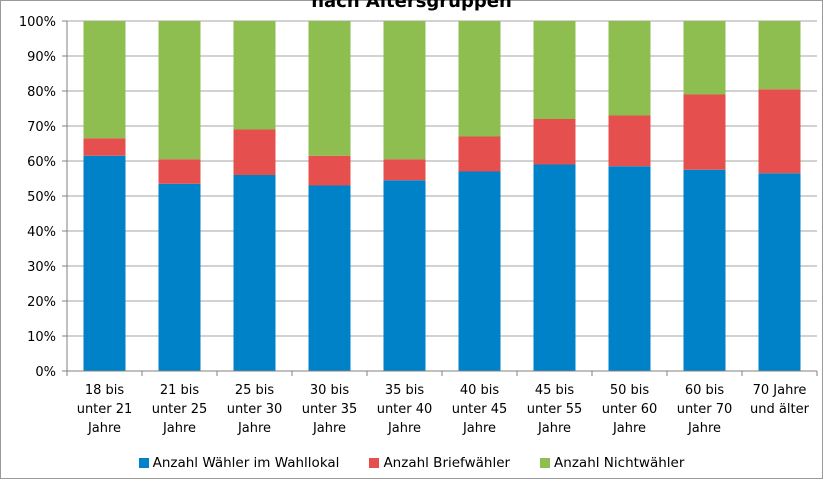 The image size is (823, 479). I want to click on legend-item: Anzahl Wähler im Wahllokal, so click(239, 463).